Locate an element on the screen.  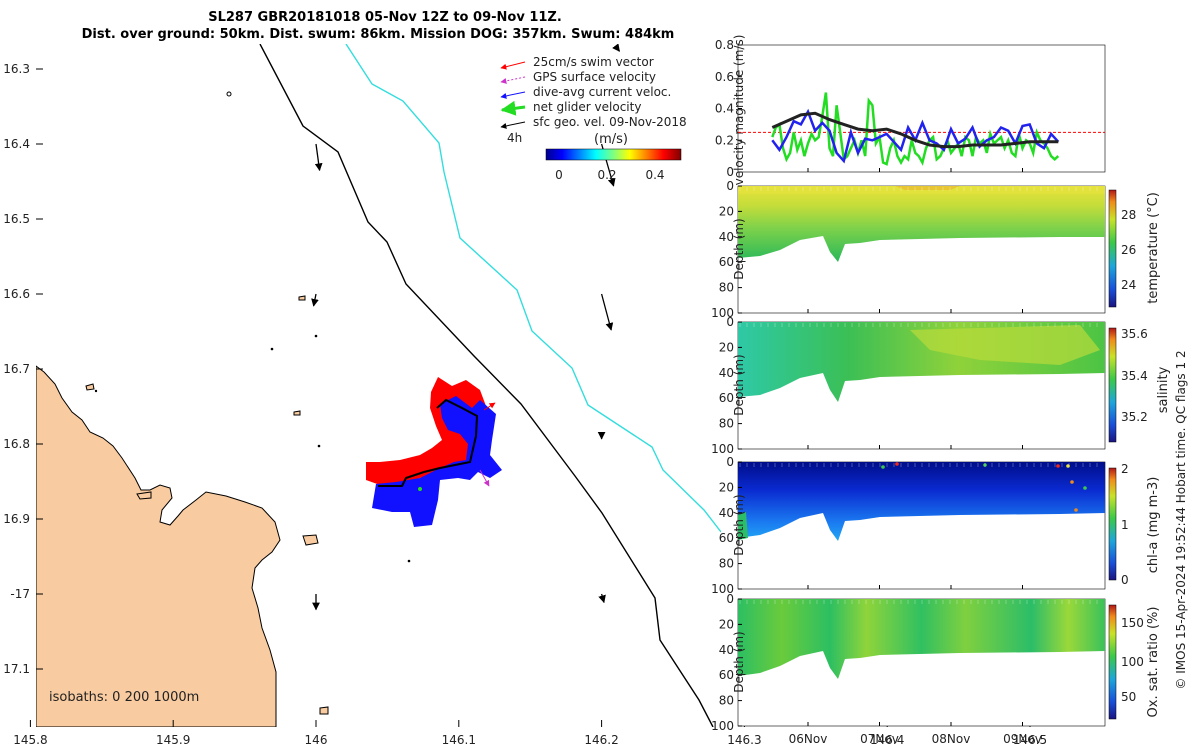
lon-tick-label: 145.8 is located at coordinates (30, 740).